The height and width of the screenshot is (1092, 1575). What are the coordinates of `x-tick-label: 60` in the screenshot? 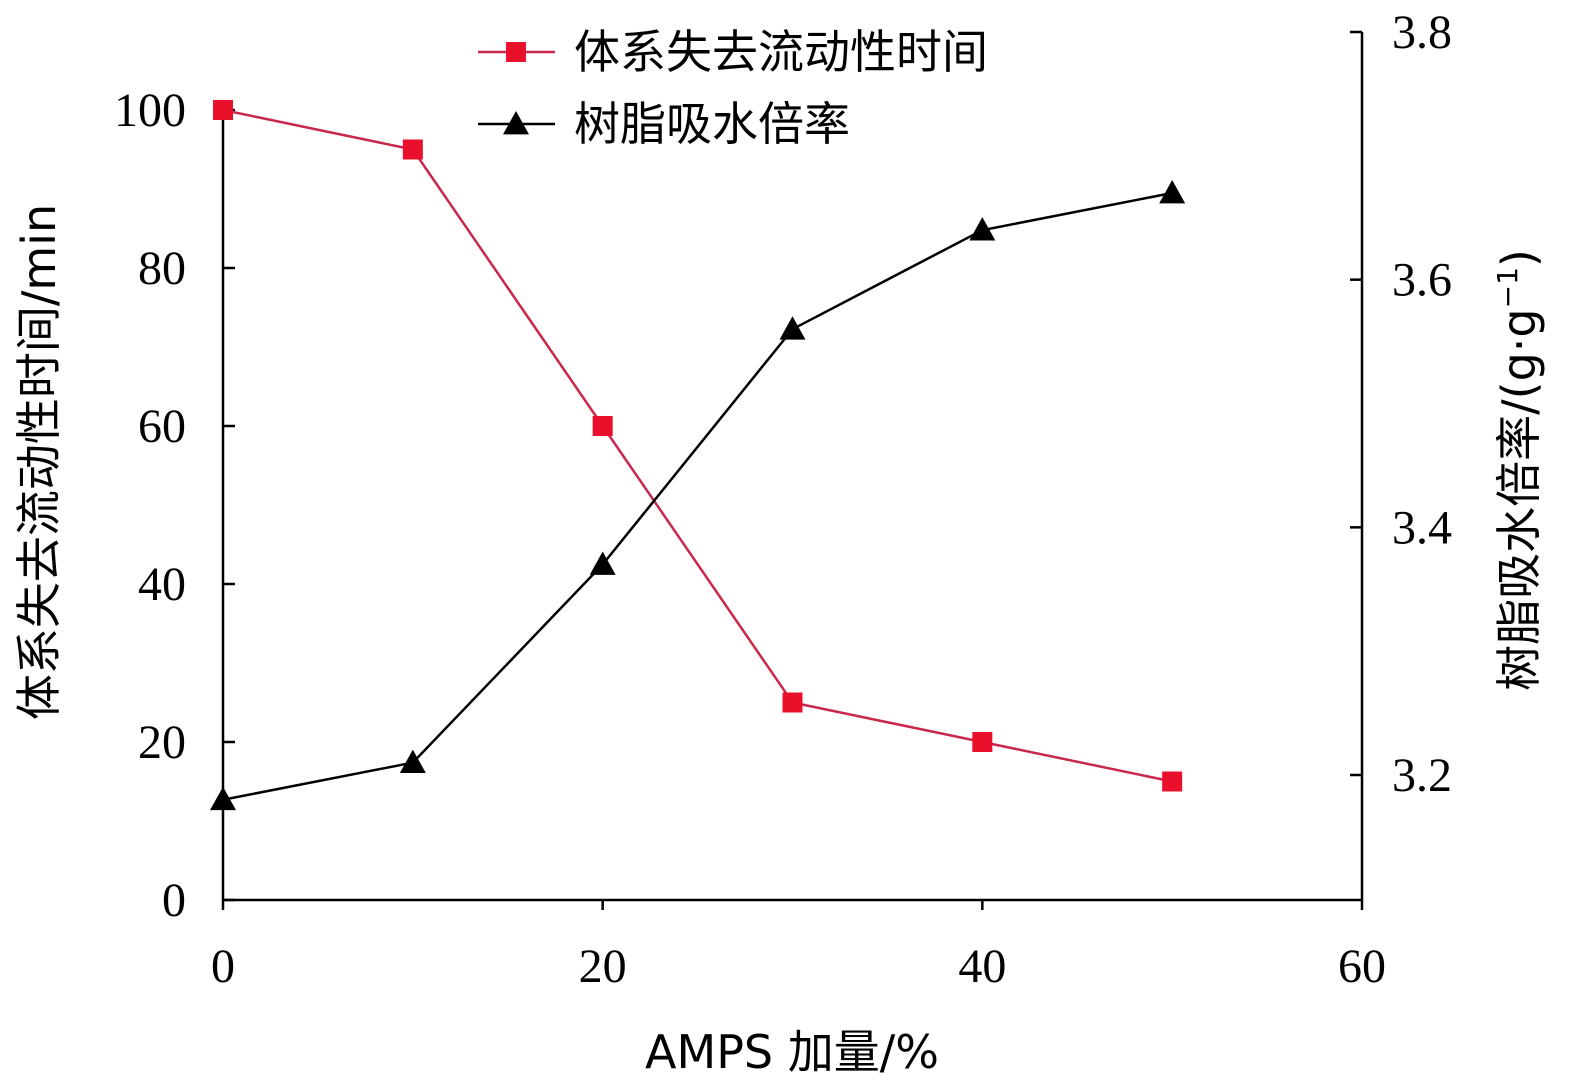 It's located at (1362, 966).